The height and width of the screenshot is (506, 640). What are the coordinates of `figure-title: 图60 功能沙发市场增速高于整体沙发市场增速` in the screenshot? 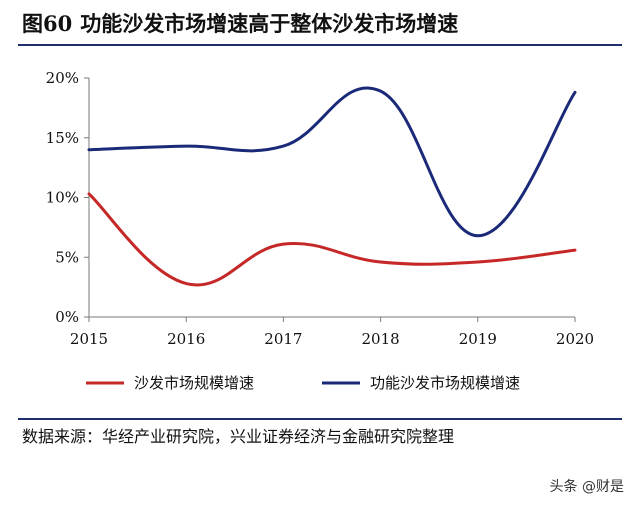 It's located at (240, 23).